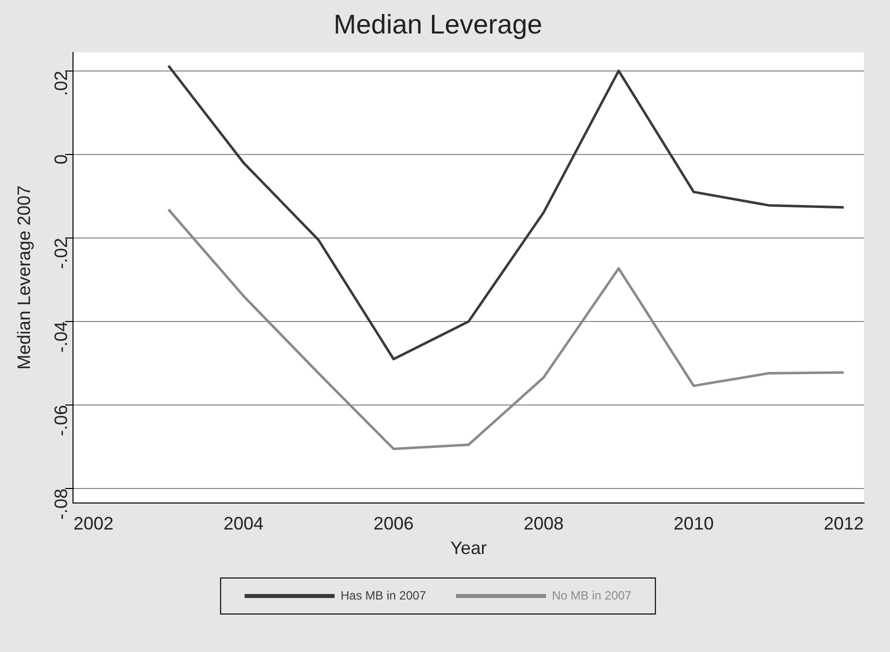 The image size is (890, 652). What do you see at coordinates (61, 253) in the screenshot?
I see `y-tick-label: -.02` at bounding box center [61, 253].